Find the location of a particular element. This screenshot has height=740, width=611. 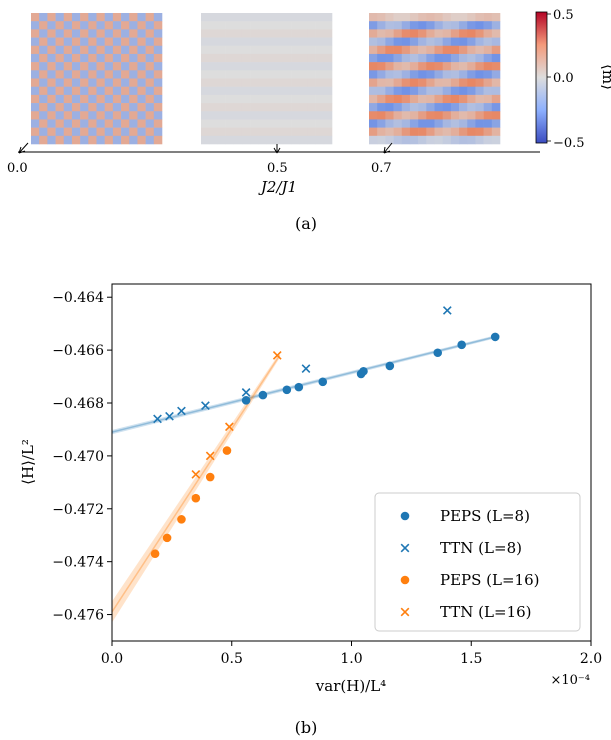

phase-tick-label: 0.7 is located at coordinates (381, 168).